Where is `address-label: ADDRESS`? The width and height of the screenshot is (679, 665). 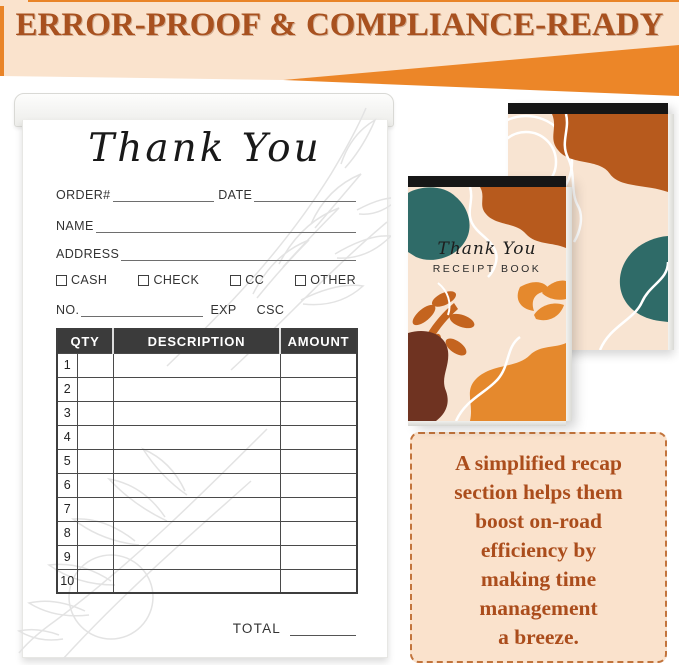
address-label: ADDRESS is located at coordinates (88, 254).